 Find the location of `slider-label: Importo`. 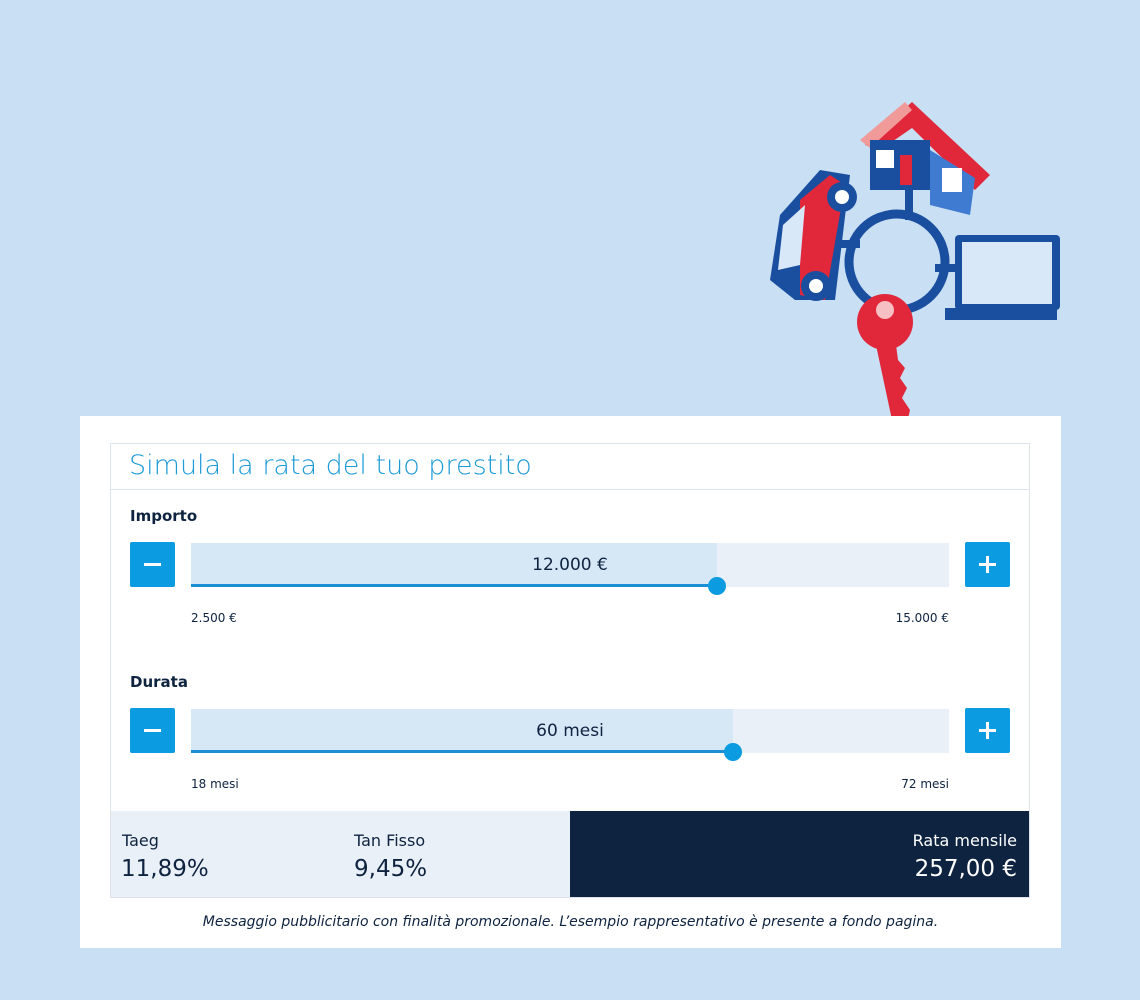

slider-label: Importo is located at coordinates (164, 516).